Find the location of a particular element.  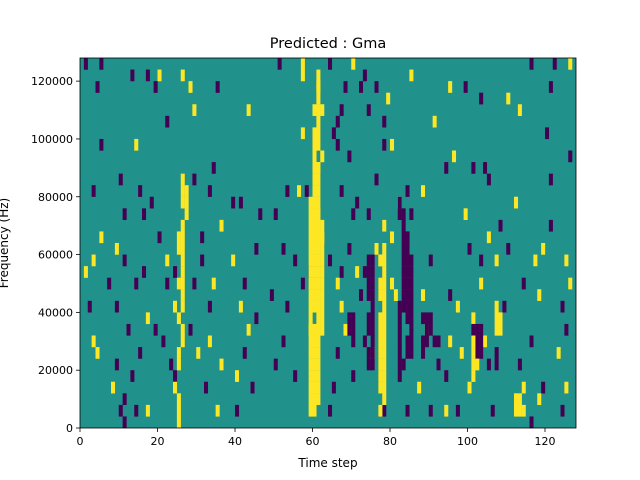

x-axis-label: Time step is located at coordinates (327, 463).